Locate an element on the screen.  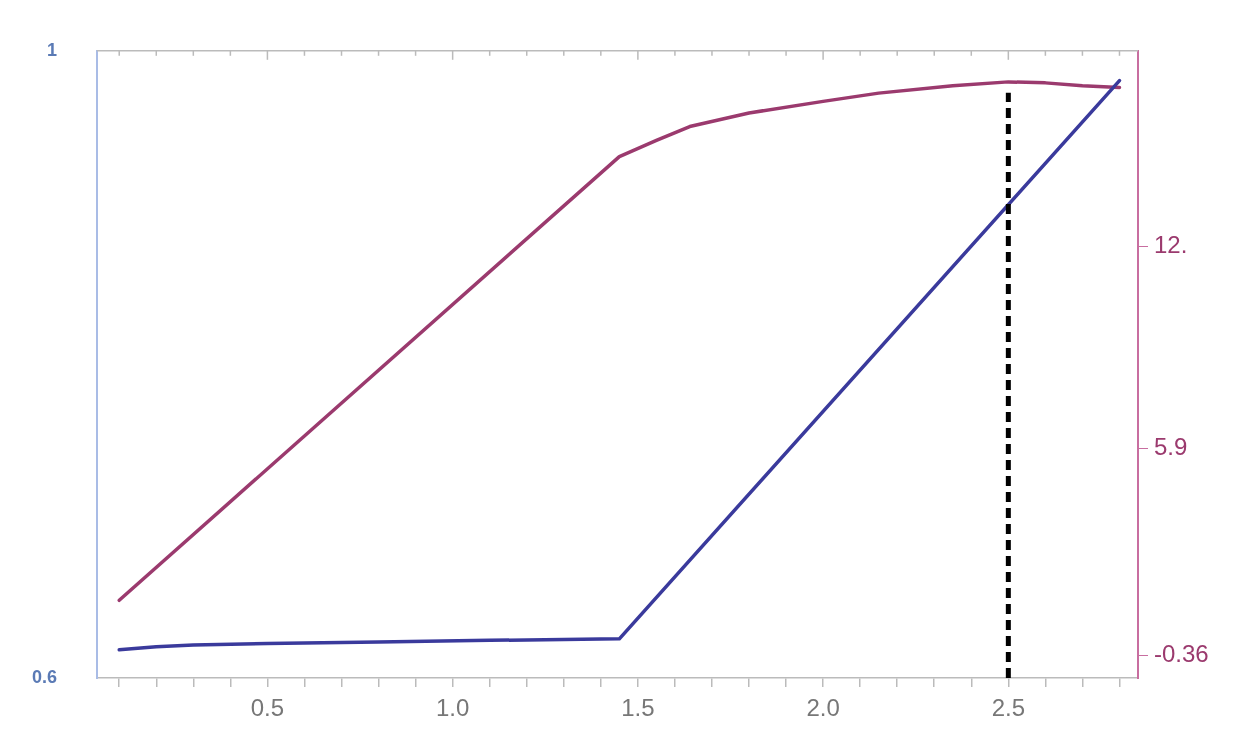
y2-tick-label: -0.36 is located at coordinates (1181, 654).